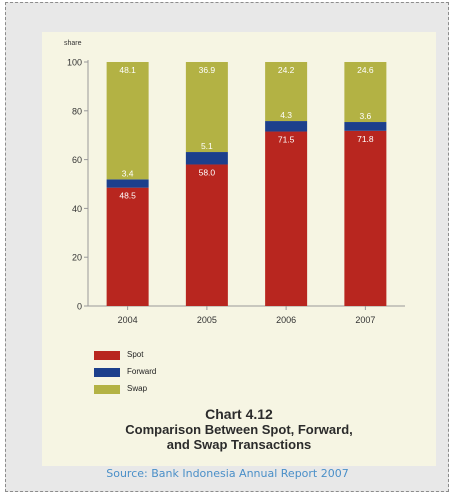 Image resolution: width=455 pixels, height=496 pixels. What do you see at coordinates (207, 70) in the screenshot?
I see `data-label-swap: 36.9` at bounding box center [207, 70].